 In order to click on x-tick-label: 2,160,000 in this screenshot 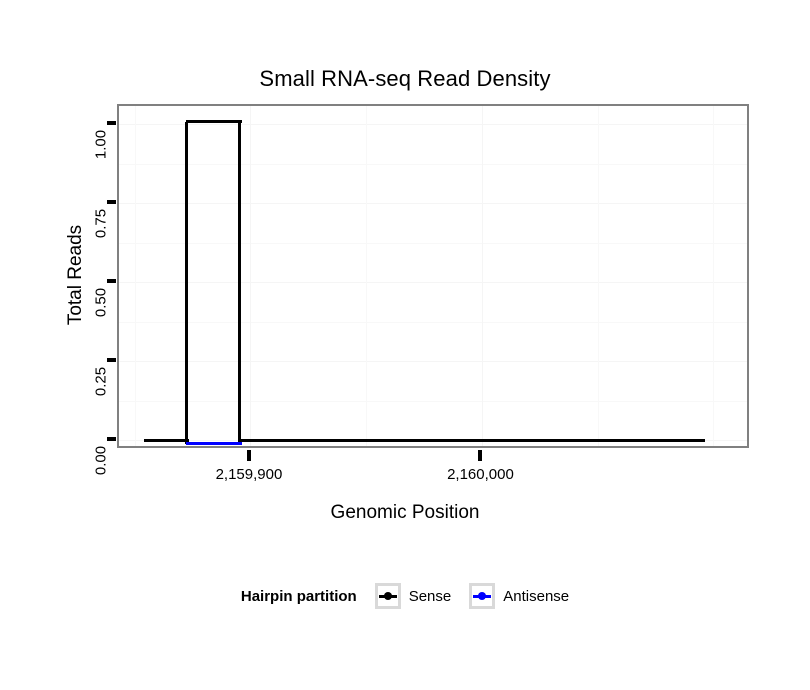, I will do `click(480, 474)`.